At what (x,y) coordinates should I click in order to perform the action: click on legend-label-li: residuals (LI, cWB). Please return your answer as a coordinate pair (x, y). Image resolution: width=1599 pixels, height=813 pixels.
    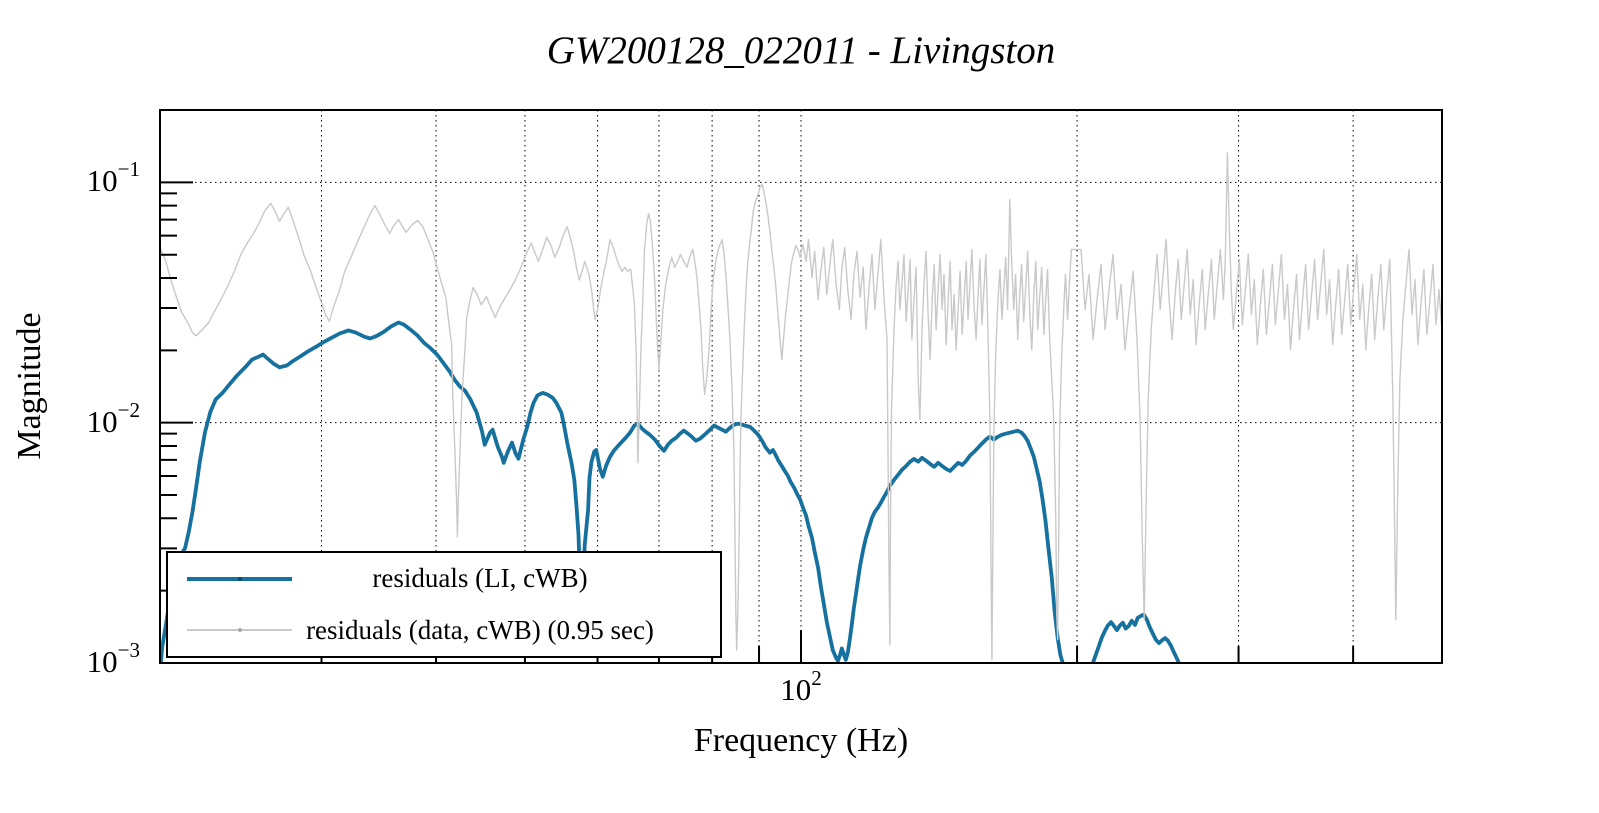
    Looking at the image, I should click on (480, 578).